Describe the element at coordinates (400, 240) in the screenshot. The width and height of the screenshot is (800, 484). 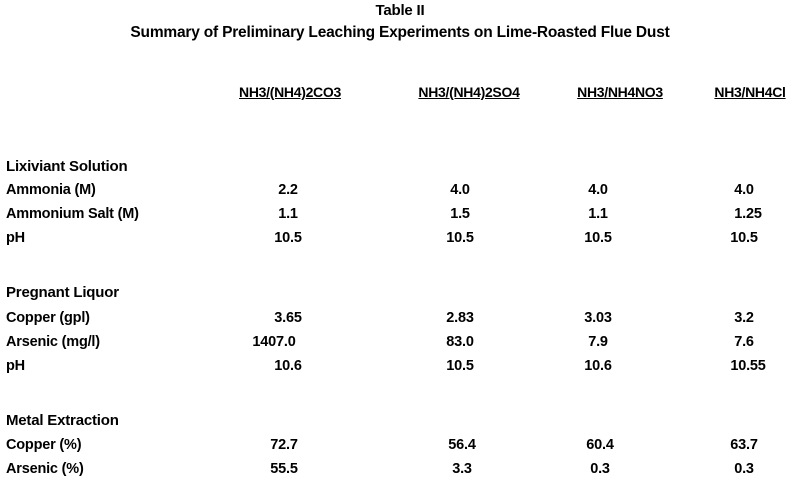
I see `table-row: pH 10.5 10.5 10.5 10.5` at that location.